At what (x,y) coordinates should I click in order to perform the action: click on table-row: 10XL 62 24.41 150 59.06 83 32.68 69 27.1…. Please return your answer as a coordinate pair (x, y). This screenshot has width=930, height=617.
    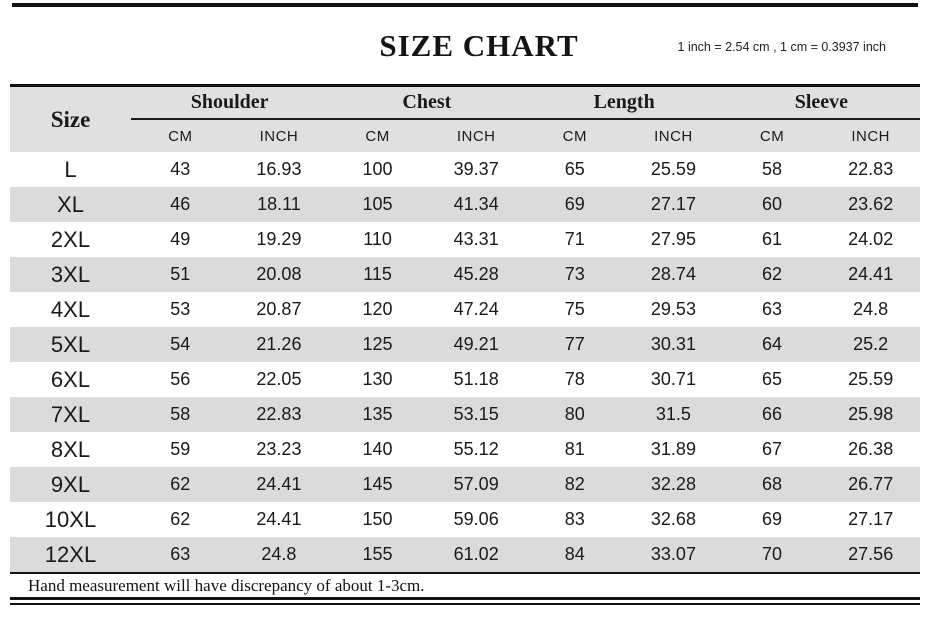
    Looking at the image, I should click on (465, 519).